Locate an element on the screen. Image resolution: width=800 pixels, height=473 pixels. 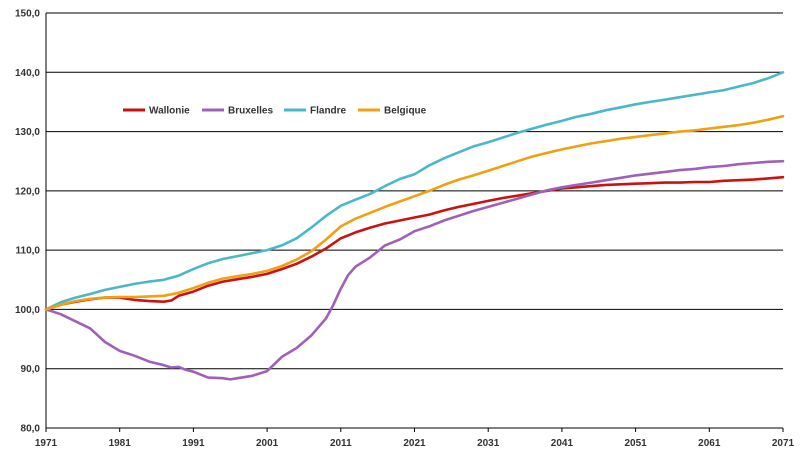
x-tick-label: 2051 is located at coordinates (635, 443).